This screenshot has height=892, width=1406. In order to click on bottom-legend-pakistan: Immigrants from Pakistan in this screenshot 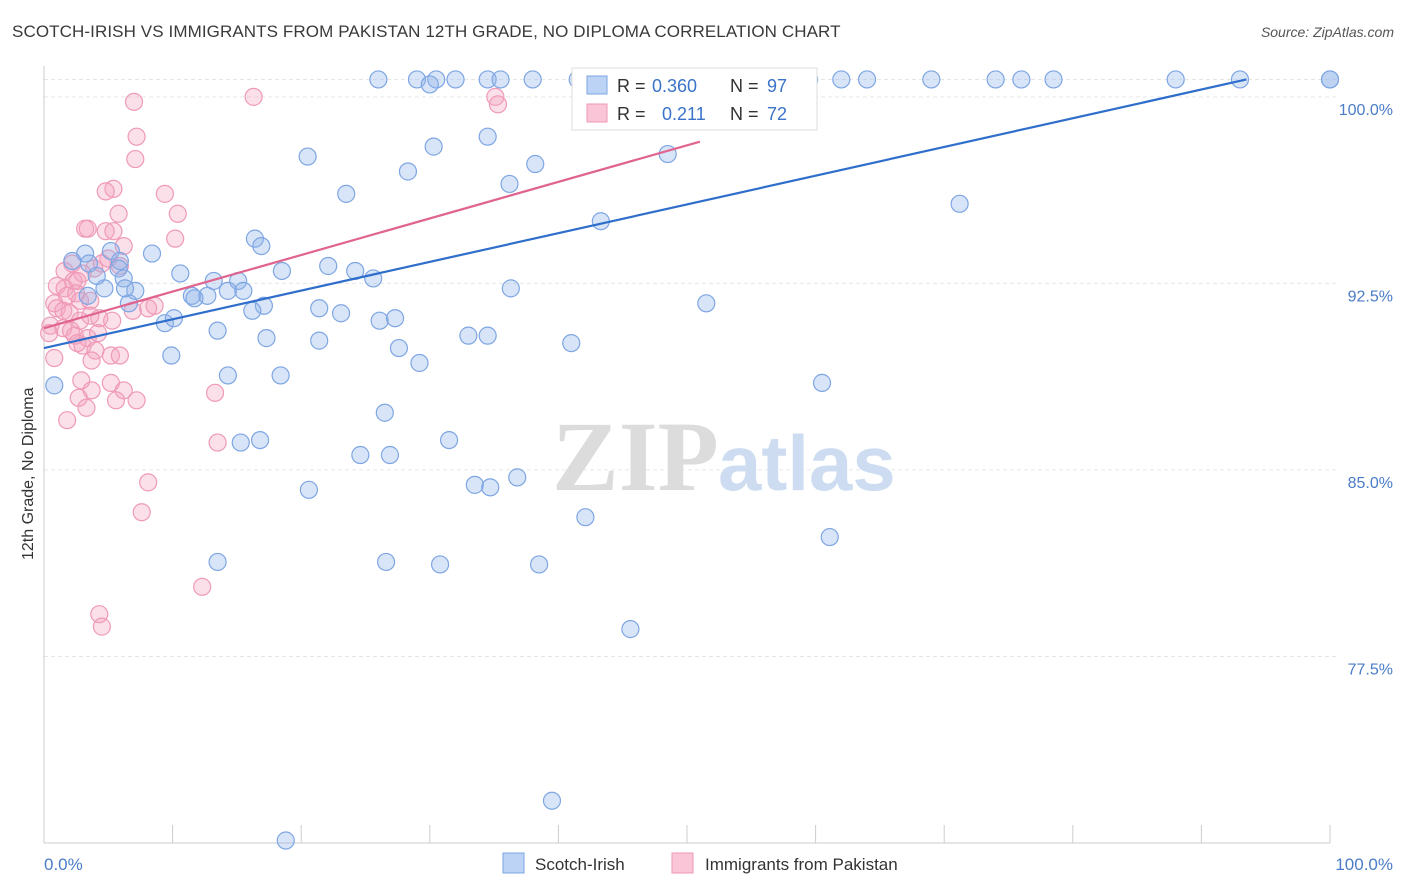, I will do `click(801, 864)`.